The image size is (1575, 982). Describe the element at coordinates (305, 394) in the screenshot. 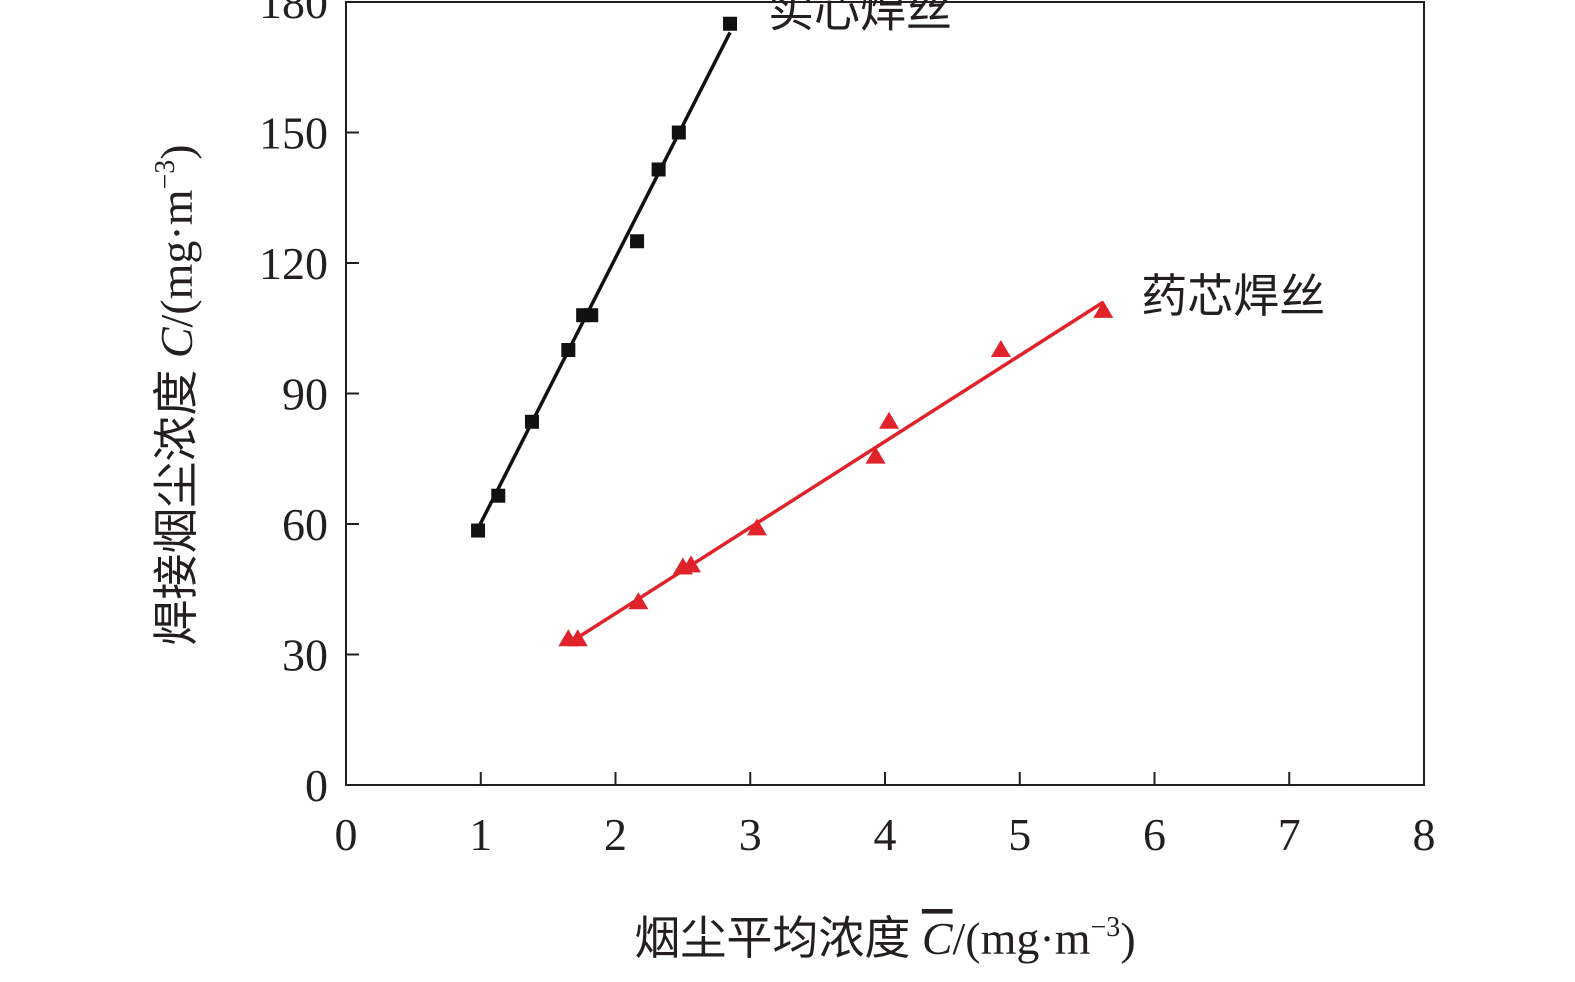

I see `y-tick-label: 90` at that location.